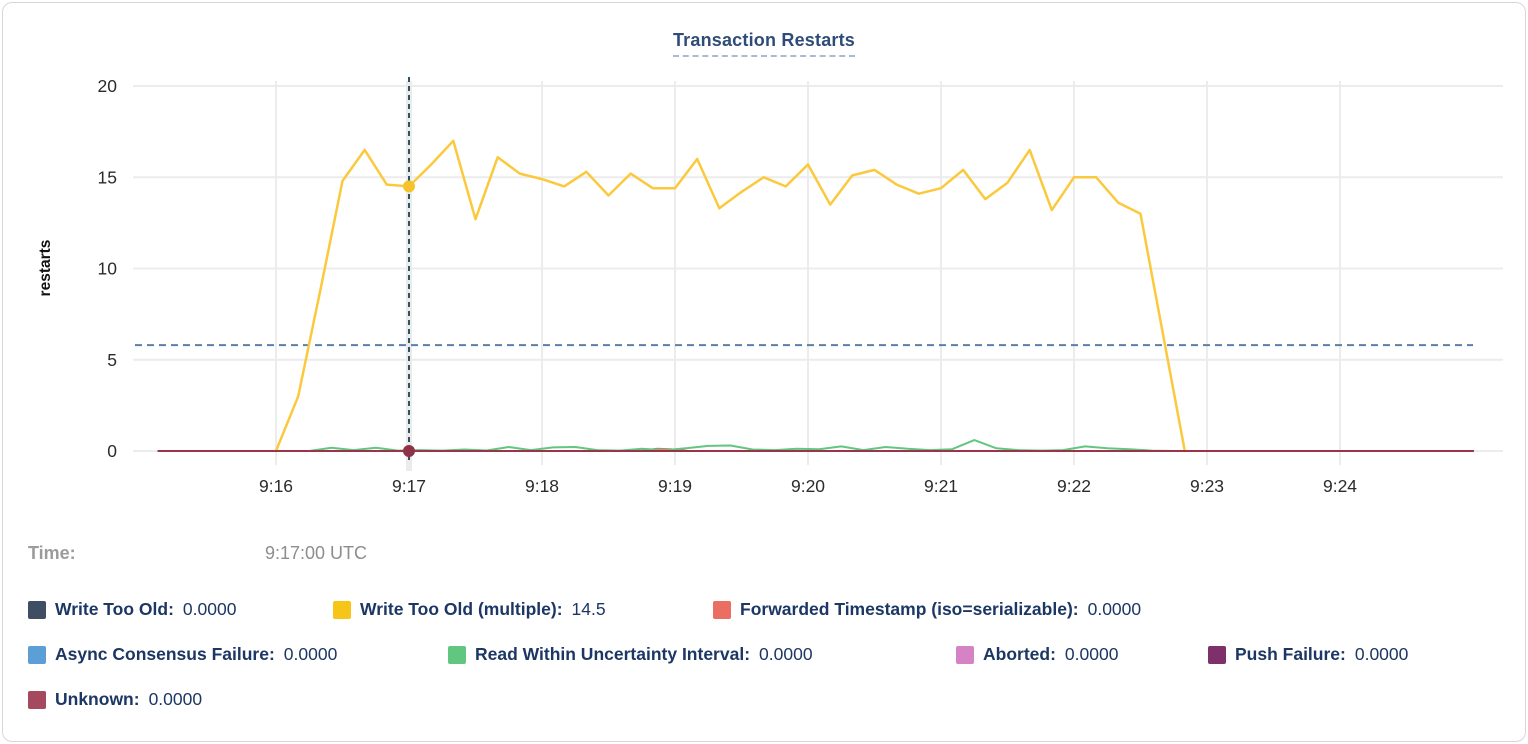  I want to click on chart-title: Transaction Restarts, so click(764, 43).